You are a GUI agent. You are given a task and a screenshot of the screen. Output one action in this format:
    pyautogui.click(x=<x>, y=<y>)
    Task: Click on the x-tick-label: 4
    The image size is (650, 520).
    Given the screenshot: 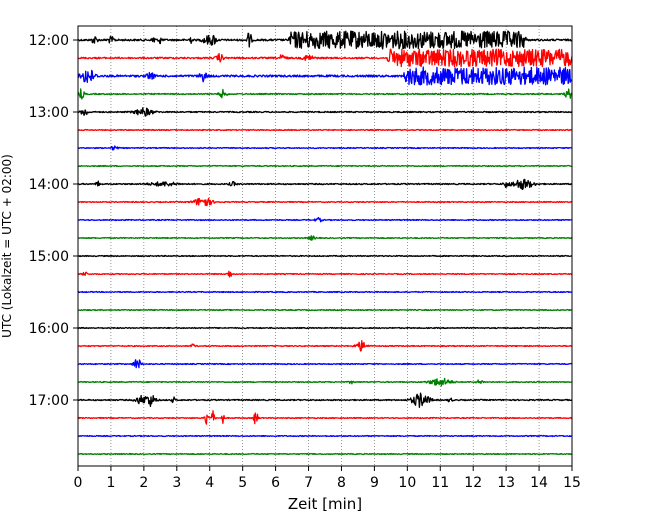 What is the action you would take?
    pyautogui.click(x=209, y=483)
    